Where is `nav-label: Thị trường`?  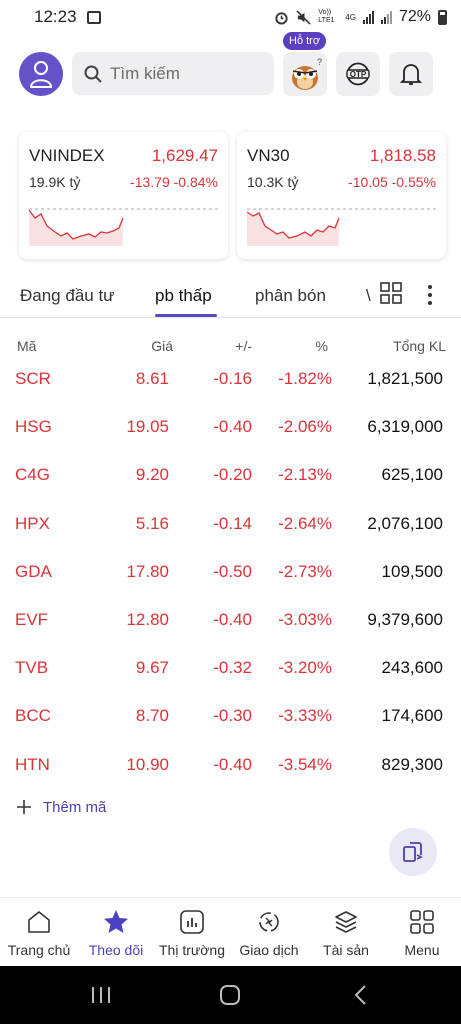
nav-label: Thị trường is located at coordinates (191, 950).